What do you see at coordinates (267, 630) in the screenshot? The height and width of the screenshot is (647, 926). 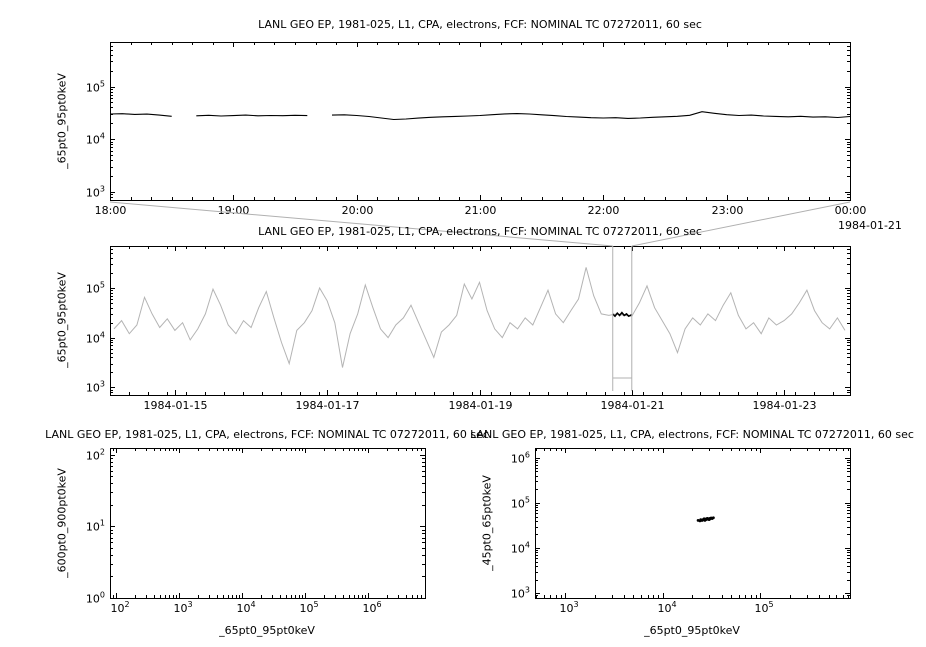 I see `x-axis-label-bottom-left: _65pt0_95pt0keV` at bounding box center [267, 630].